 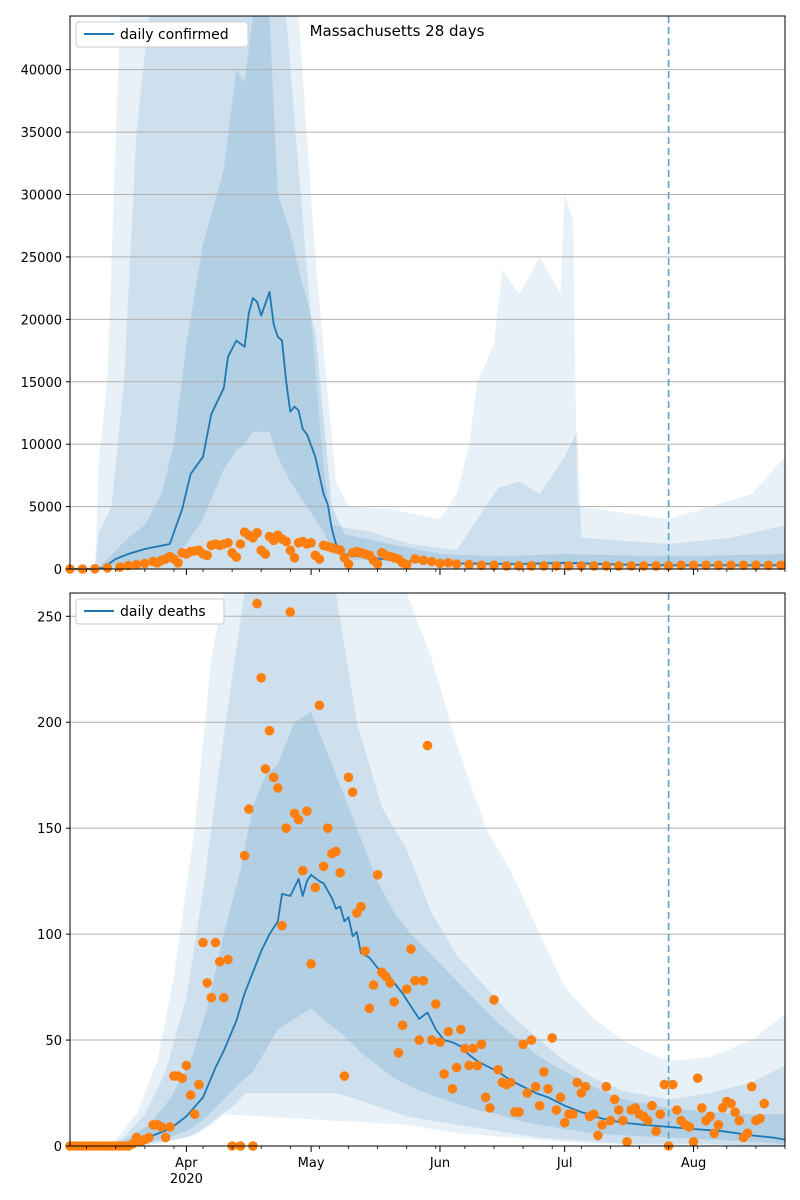 I want to click on chart-title: Massachusetts 28 days, so click(x=397, y=31).